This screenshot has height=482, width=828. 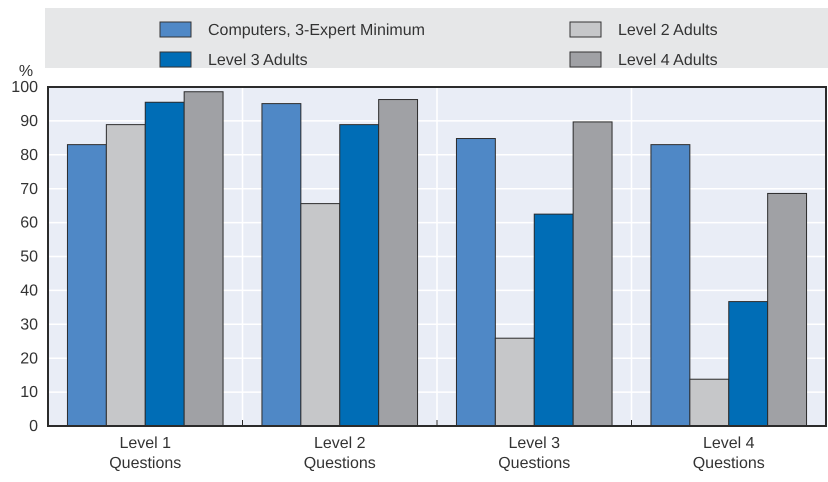 I want to click on legend-label: Computers, 3-Expert Minimum, so click(x=316, y=30).